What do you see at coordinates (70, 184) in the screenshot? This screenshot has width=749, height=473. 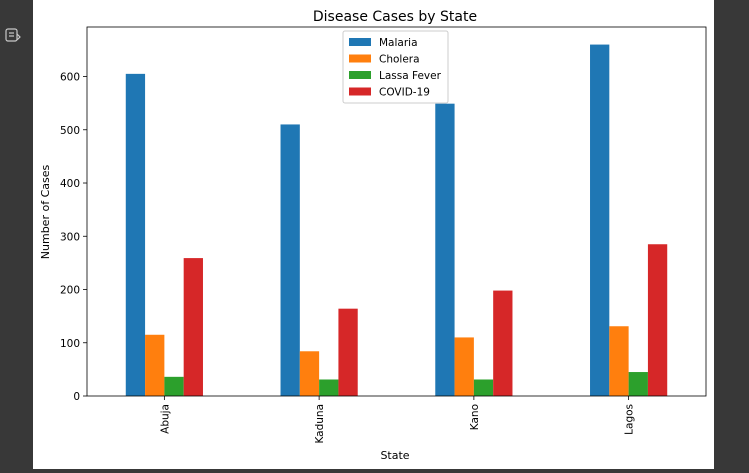 I see `y-tick-label: 400` at bounding box center [70, 184].